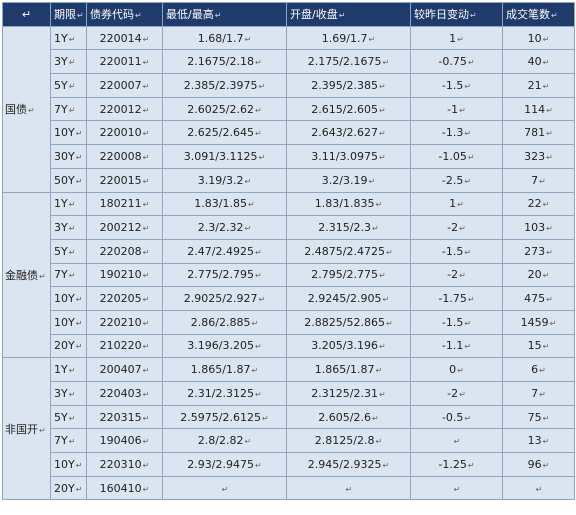 The height and width of the screenshot is (515, 576). What do you see at coordinates (538, 369) in the screenshot?
I see `cell-trades: 6↵` at bounding box center [538, 369].